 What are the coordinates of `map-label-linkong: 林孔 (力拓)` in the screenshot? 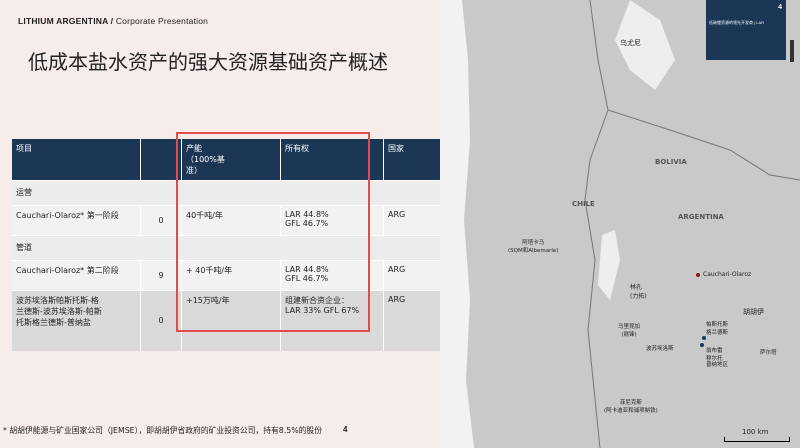 It's located at (638, 292).